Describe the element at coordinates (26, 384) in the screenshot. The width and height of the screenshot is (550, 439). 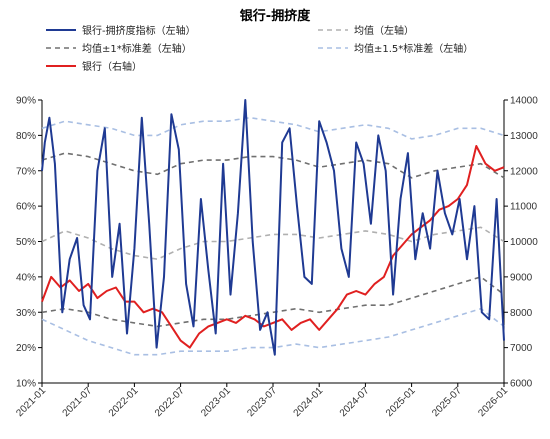
I see `y-left-tick-label: 10%` at that location.